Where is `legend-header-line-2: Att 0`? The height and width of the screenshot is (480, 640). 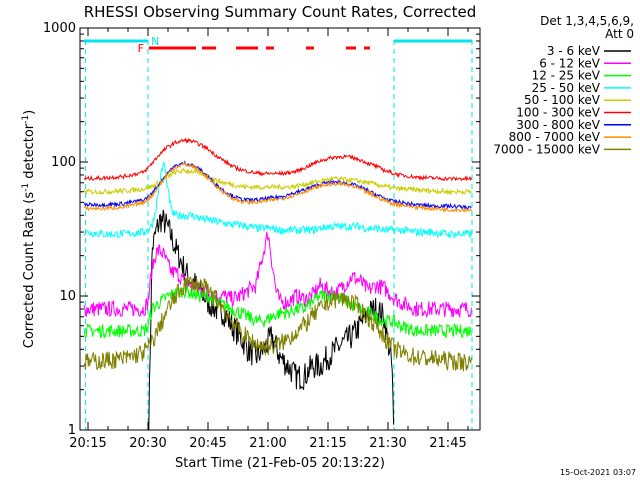
legend-header-line-2: Att 0 is located at coordinates (619, 34).